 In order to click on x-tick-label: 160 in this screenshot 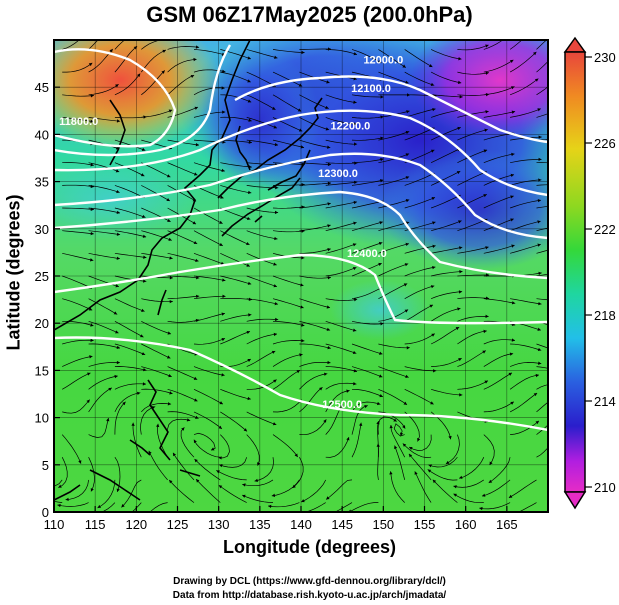, I will do `click(466, 524)`.